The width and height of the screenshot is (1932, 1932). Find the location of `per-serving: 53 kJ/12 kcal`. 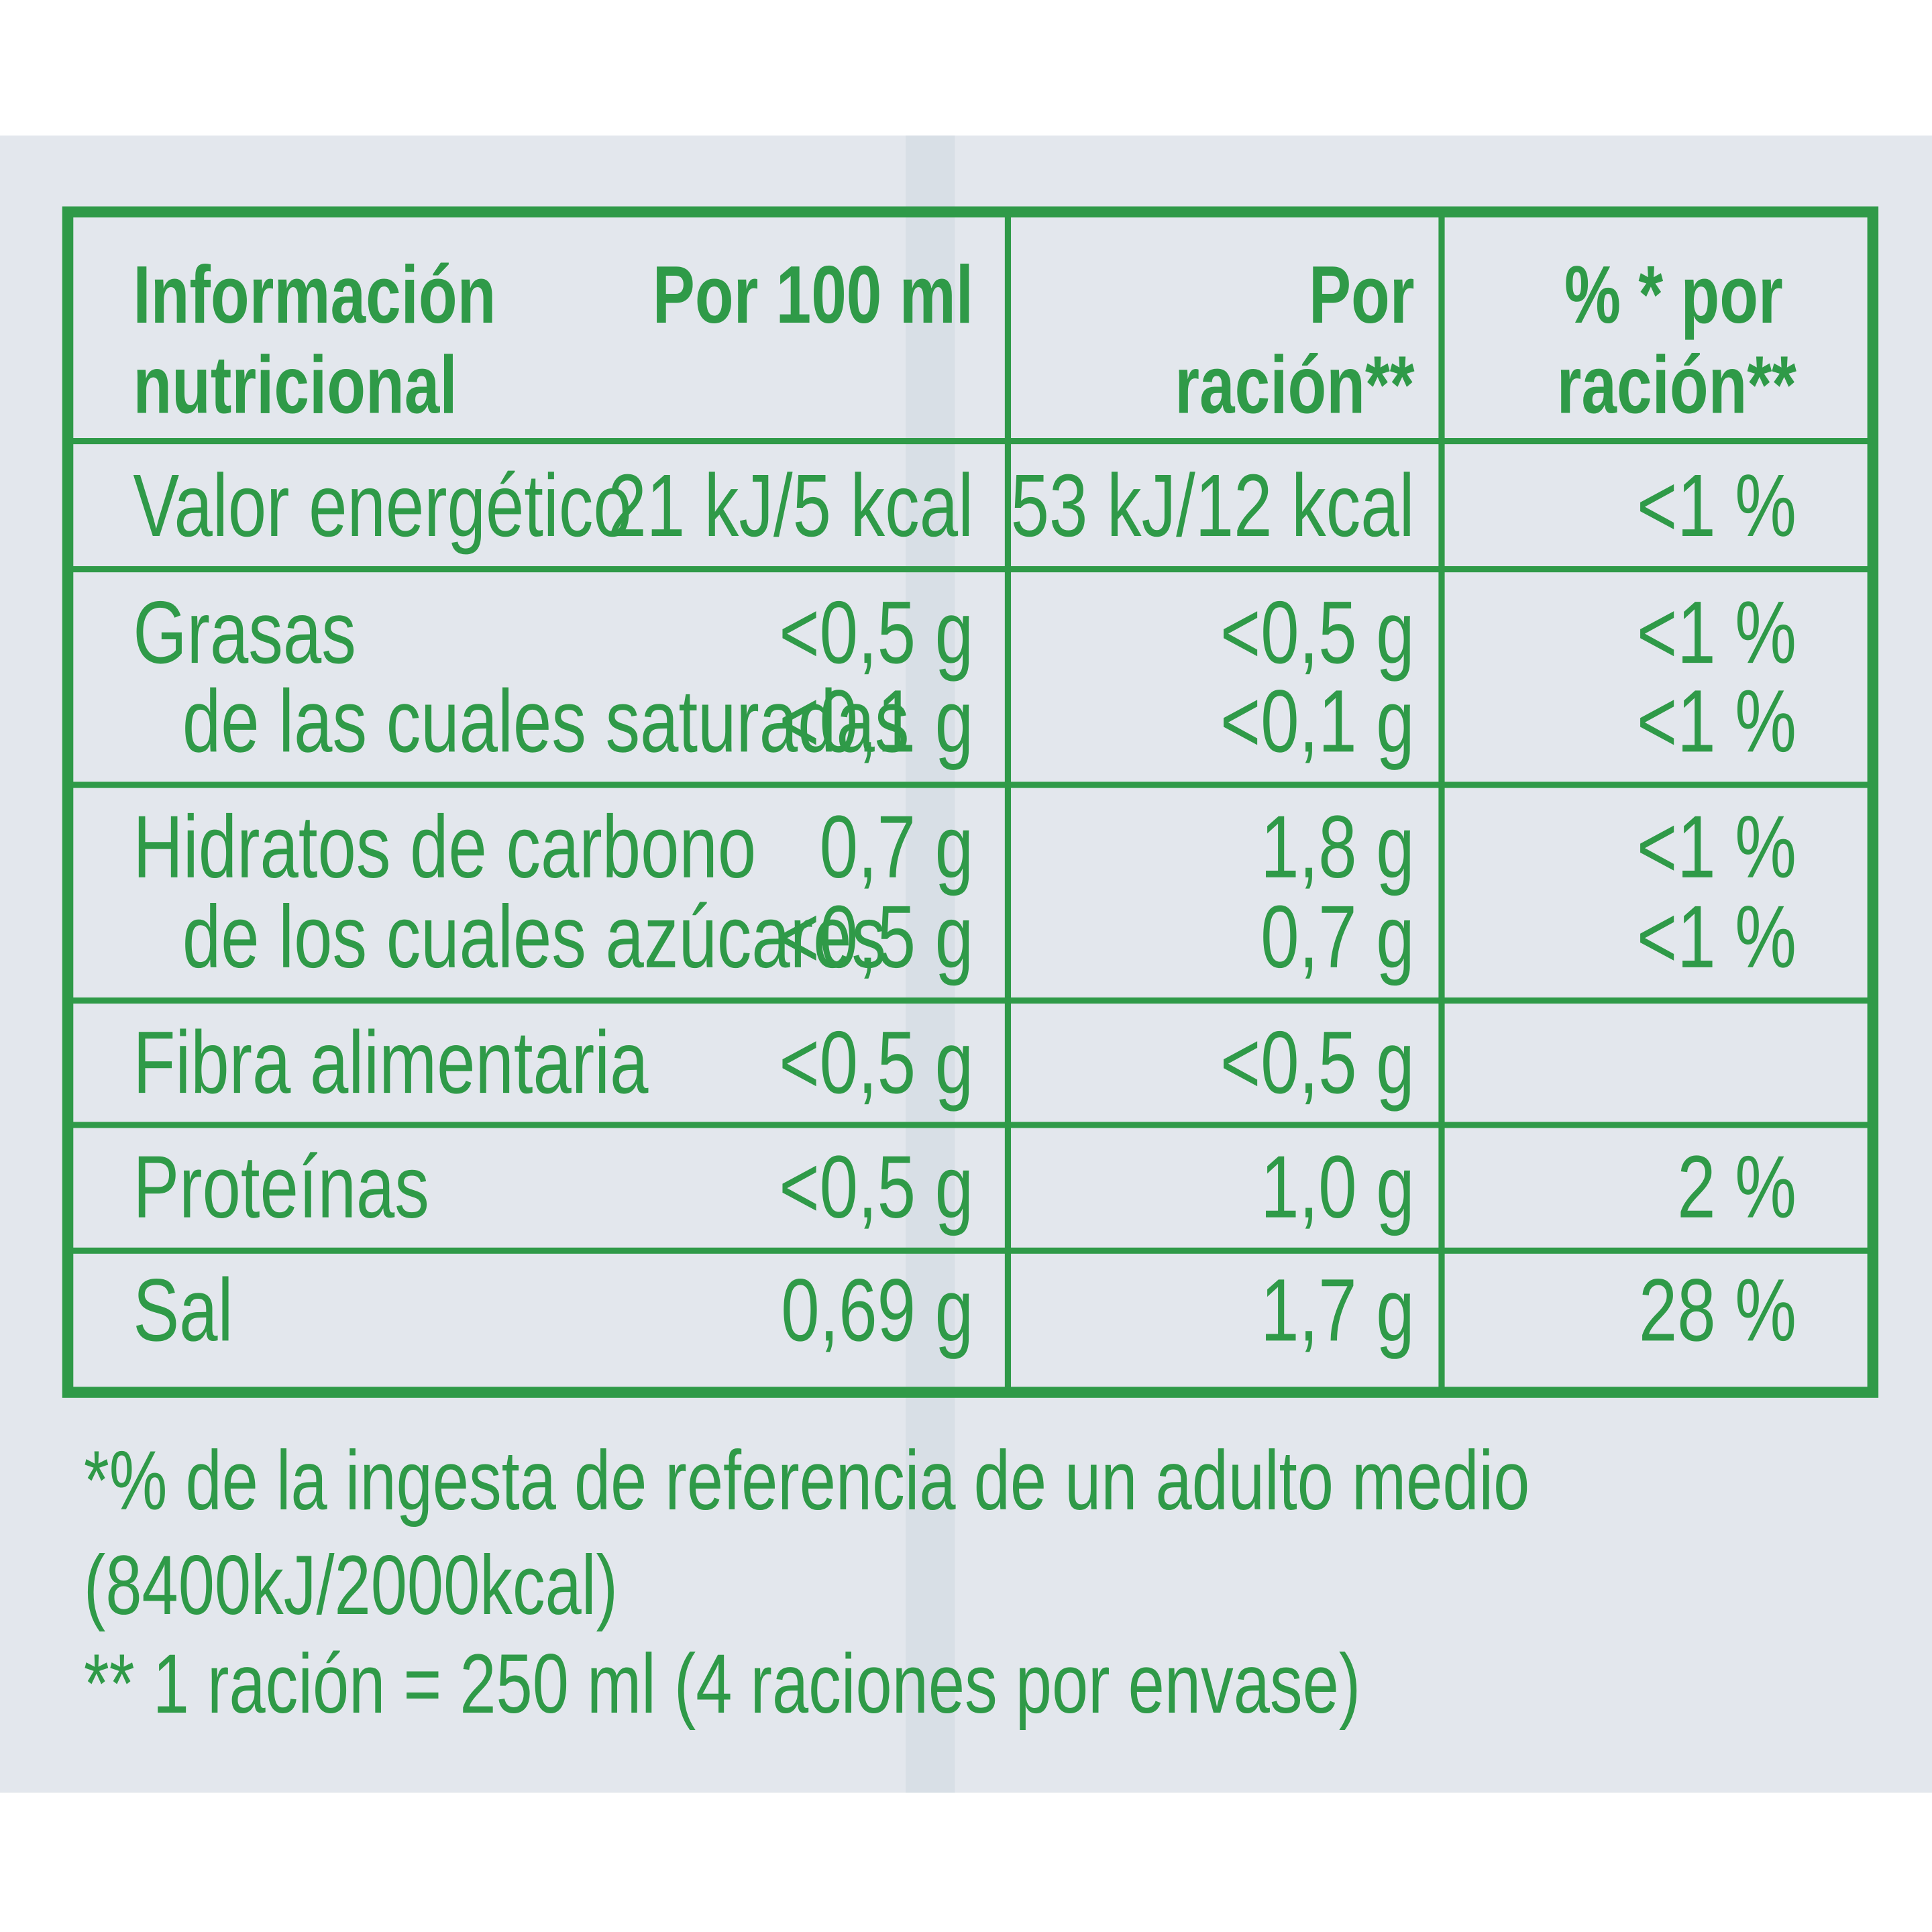

per-serving: 53 kJ/12 kcal is located at coordinates (1213, 506).